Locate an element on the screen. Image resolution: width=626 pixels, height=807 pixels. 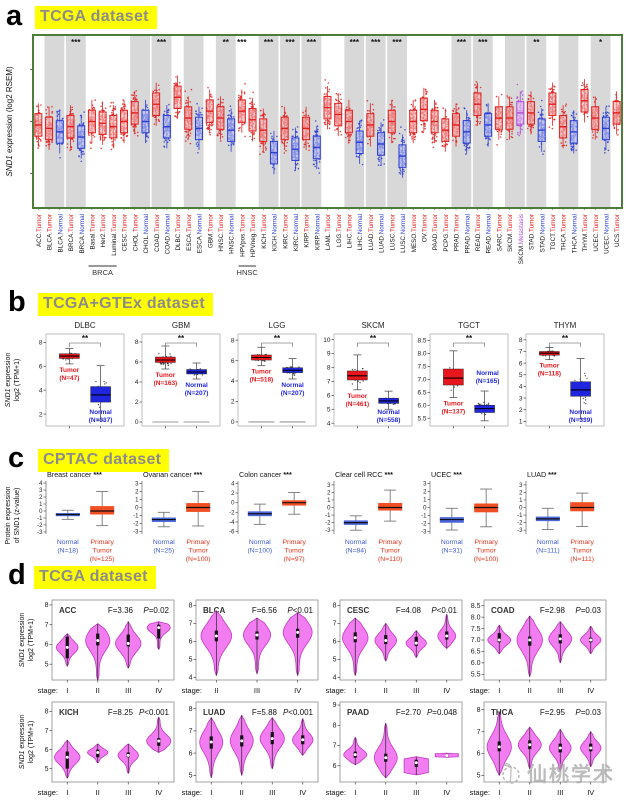
svg-text: PAAD.Tumor is located at coordinates (435, 232).